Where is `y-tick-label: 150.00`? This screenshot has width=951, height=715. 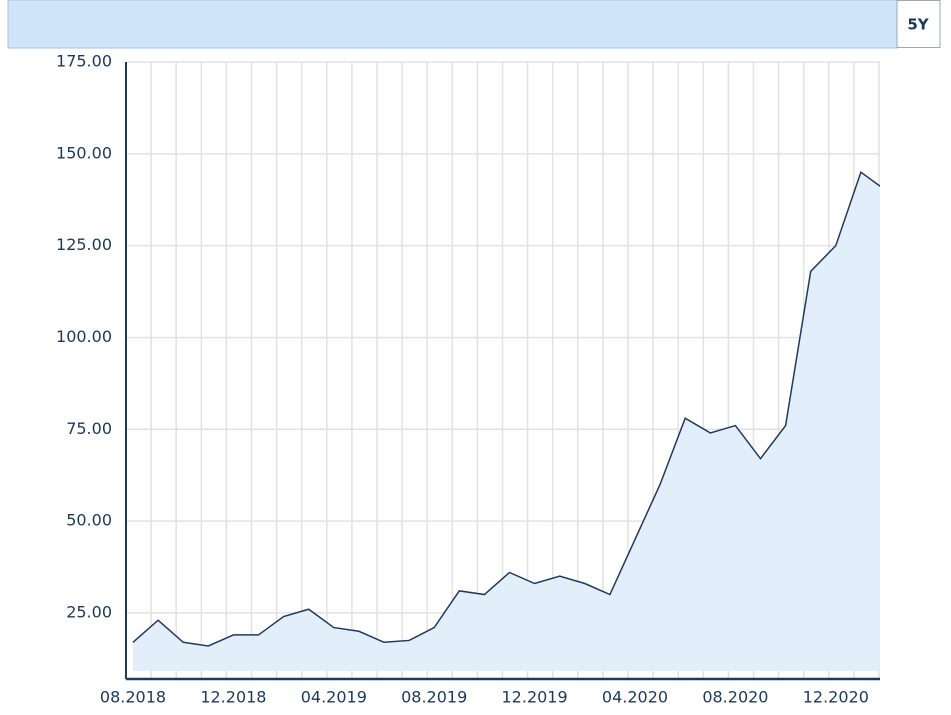 y-tick-label: 150.00 is located at coordinates (84, 152).